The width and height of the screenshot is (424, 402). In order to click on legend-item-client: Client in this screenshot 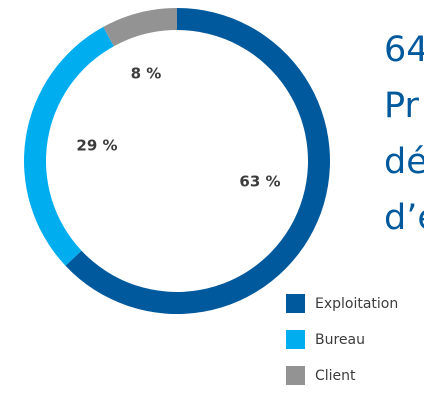, I will do `click(342, 375)`.